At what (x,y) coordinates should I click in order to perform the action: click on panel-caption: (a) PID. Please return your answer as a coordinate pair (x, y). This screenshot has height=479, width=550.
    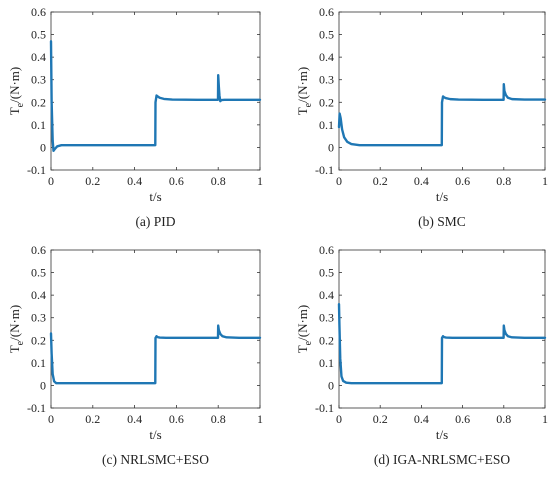
    Looking at the image, I should click on (155, 221).